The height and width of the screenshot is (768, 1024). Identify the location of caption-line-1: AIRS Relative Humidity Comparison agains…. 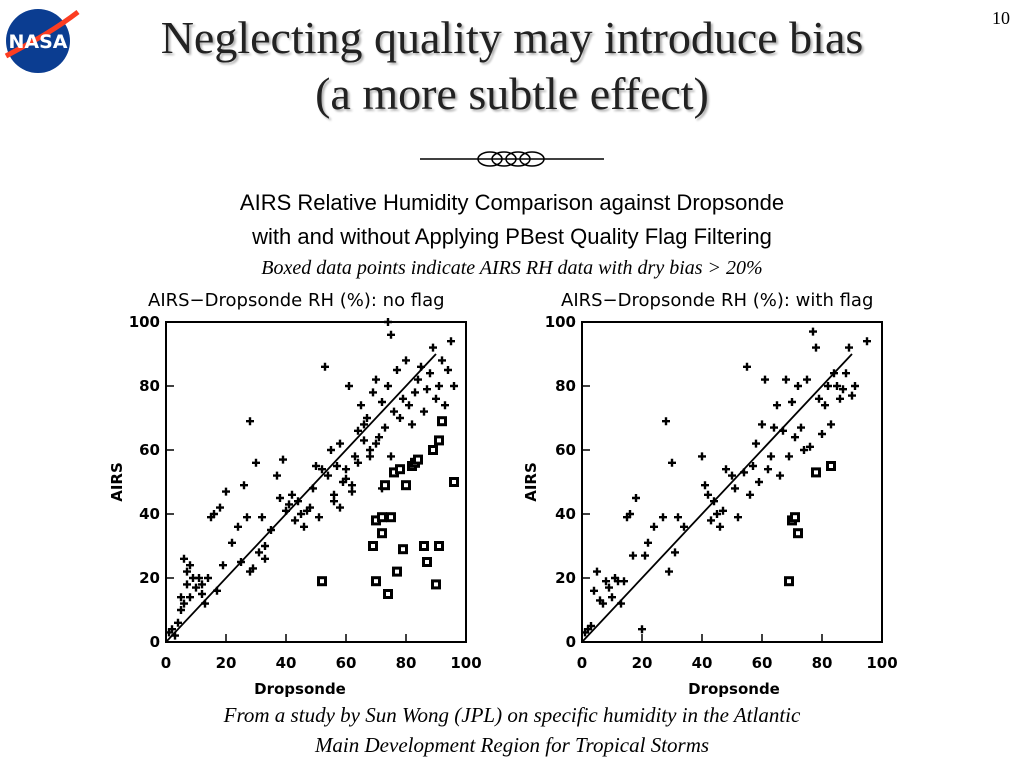
(512, 202).